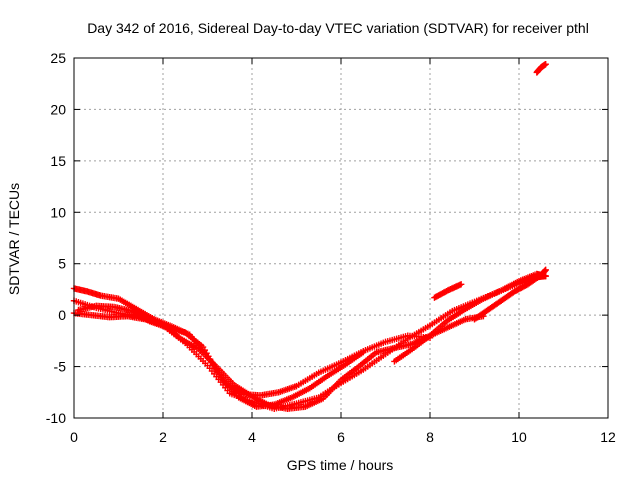 This screenshot has height=480, width=640. What do you see at coordinates (510, 294) in the screenshot?
I see `series-arc-g` at bounding box center [510, 294].